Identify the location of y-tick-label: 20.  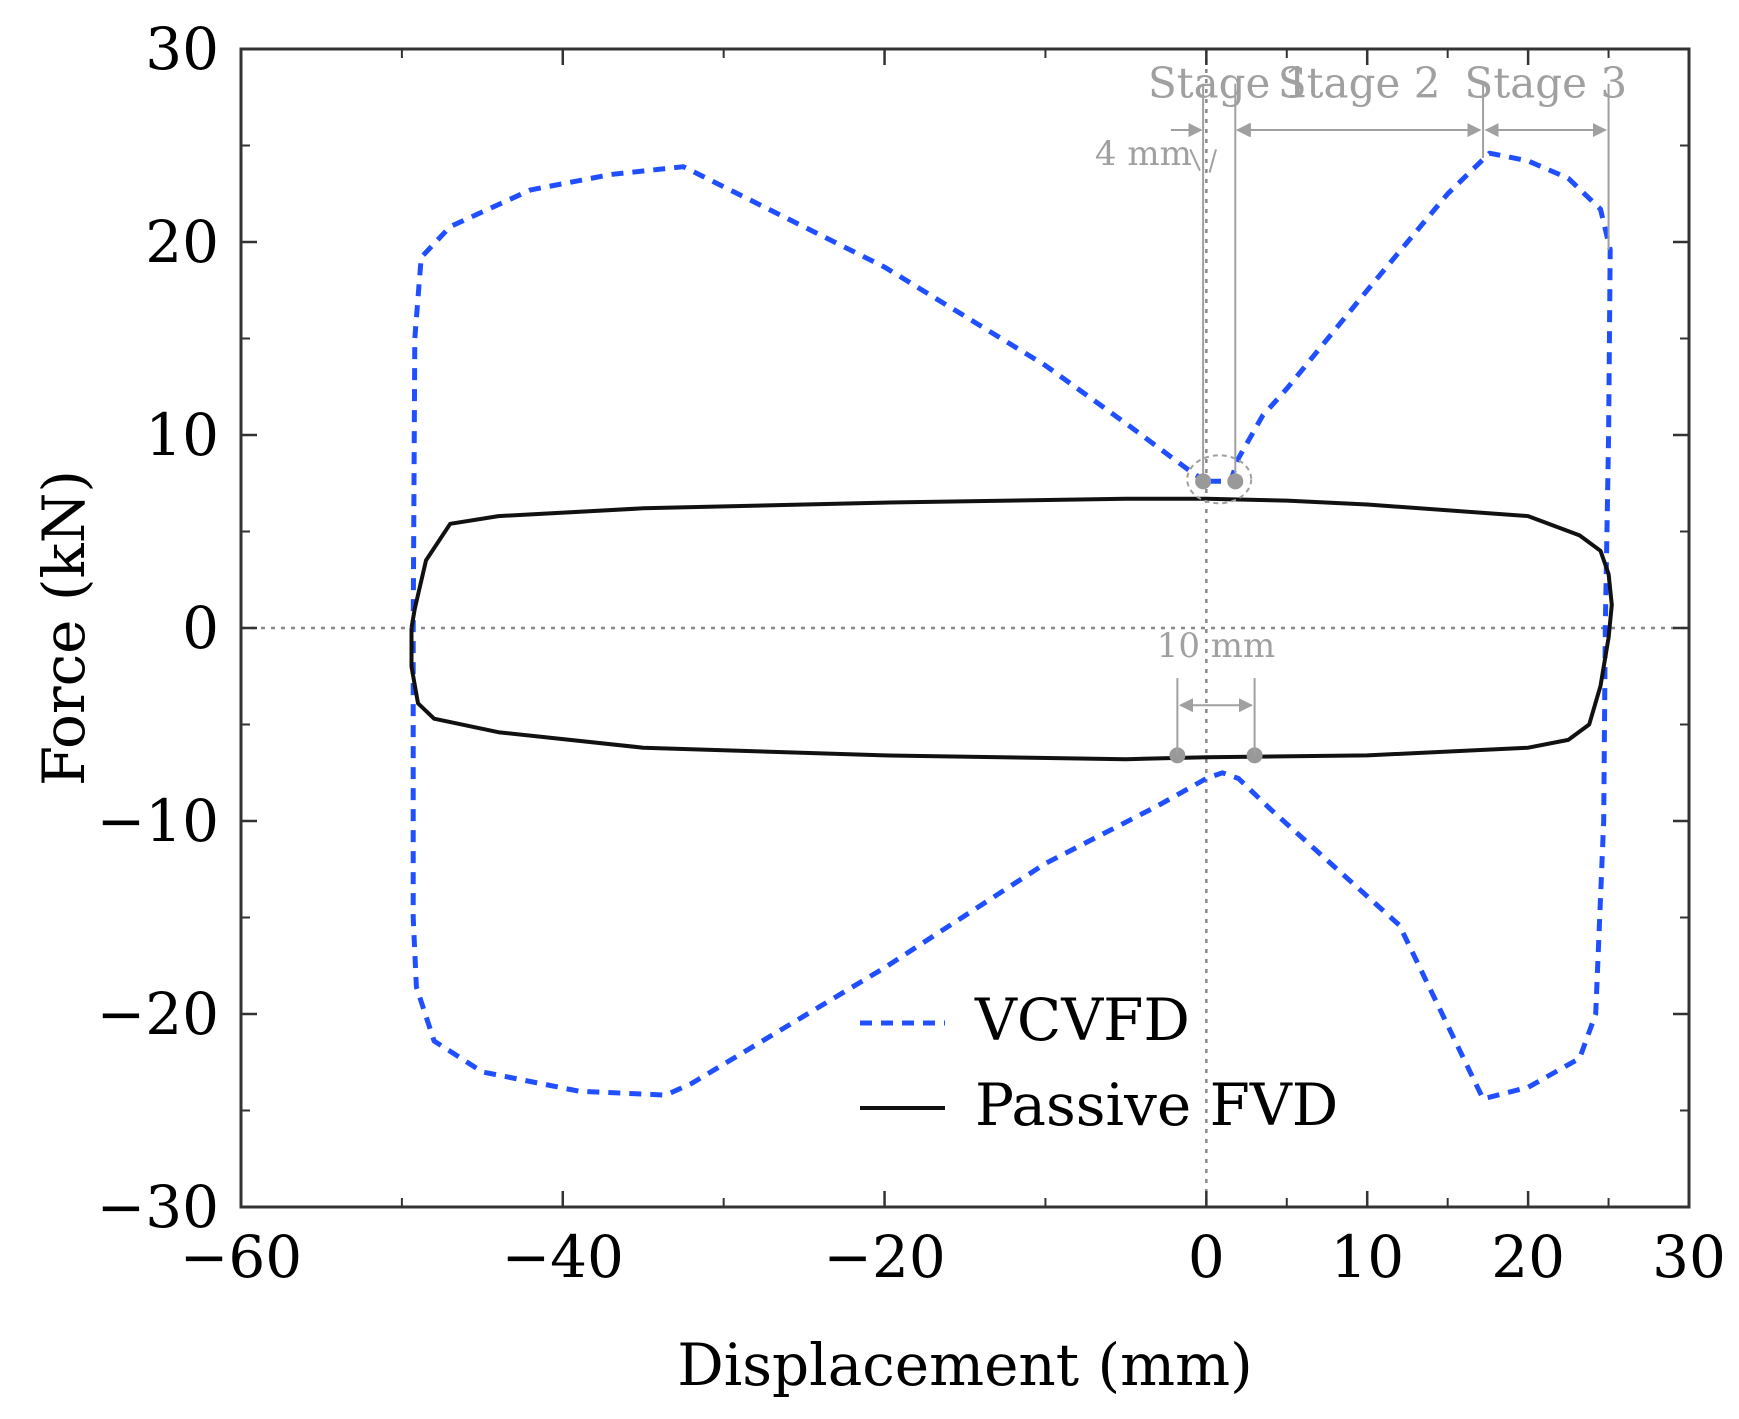
(182, 242).